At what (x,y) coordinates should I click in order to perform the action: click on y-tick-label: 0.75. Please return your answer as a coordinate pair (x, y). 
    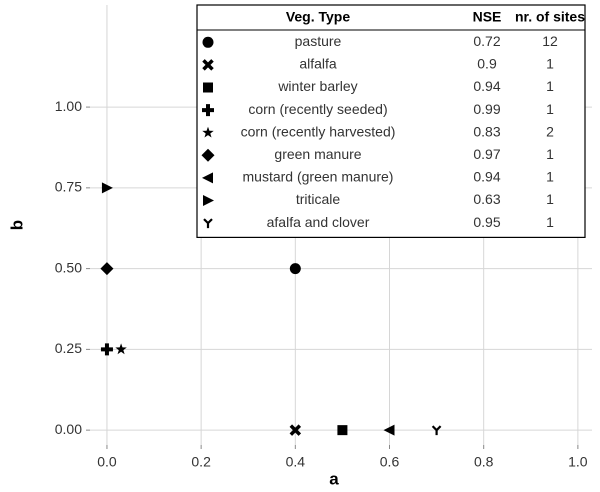
    Looking at the image, I should click on (68, 187).